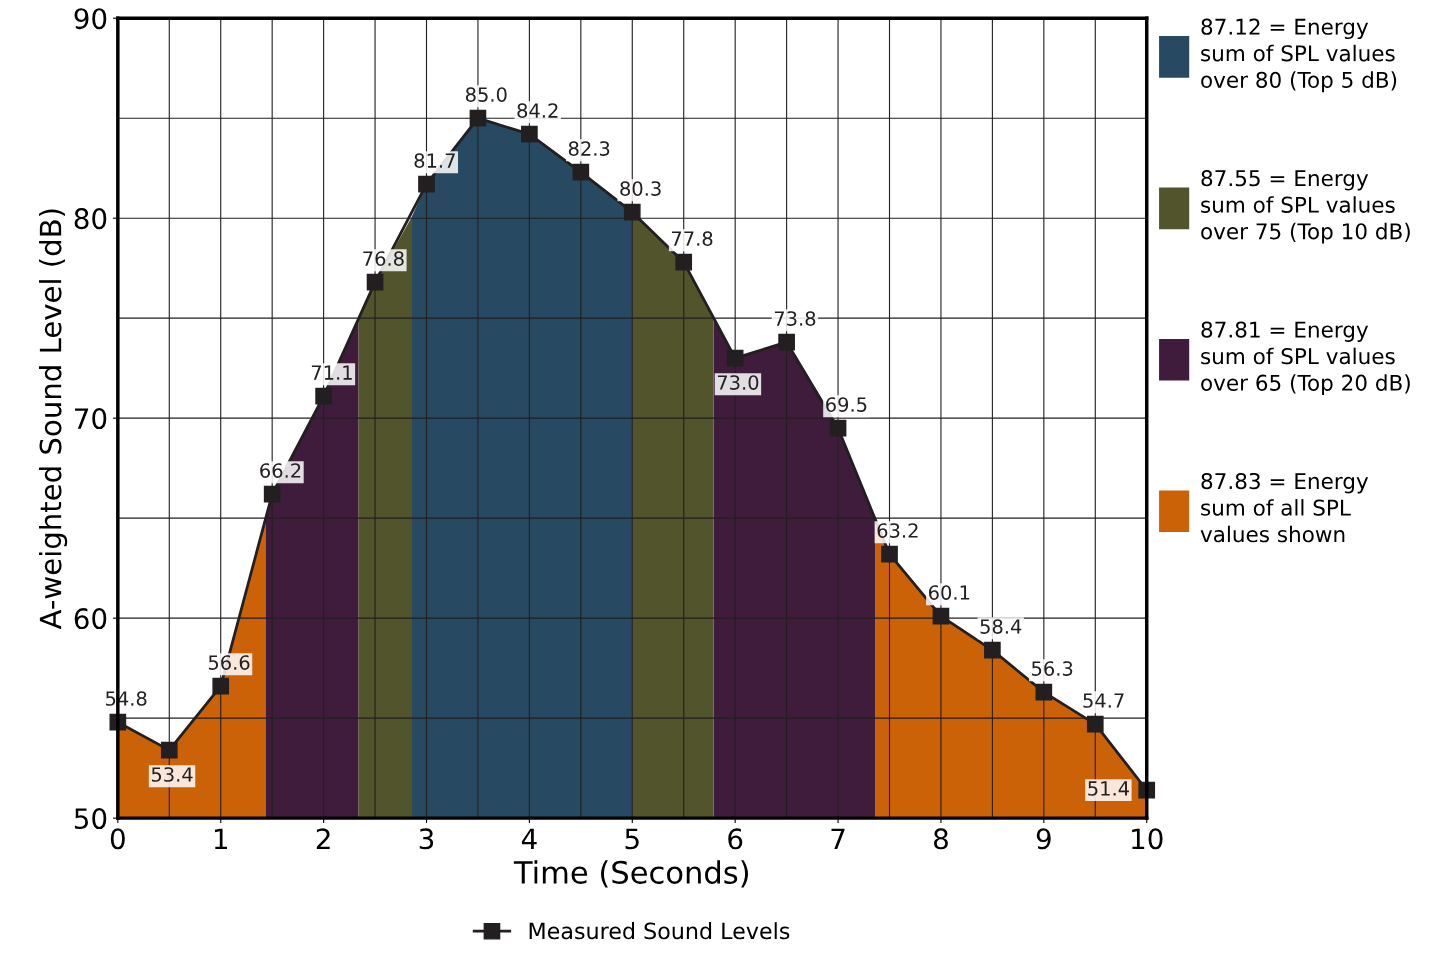 The height and width of the screenshot is (958, 1437). Describe the element at coordinates (537, 110) in the screenshot. I see `data-label: 84.2` at that location.